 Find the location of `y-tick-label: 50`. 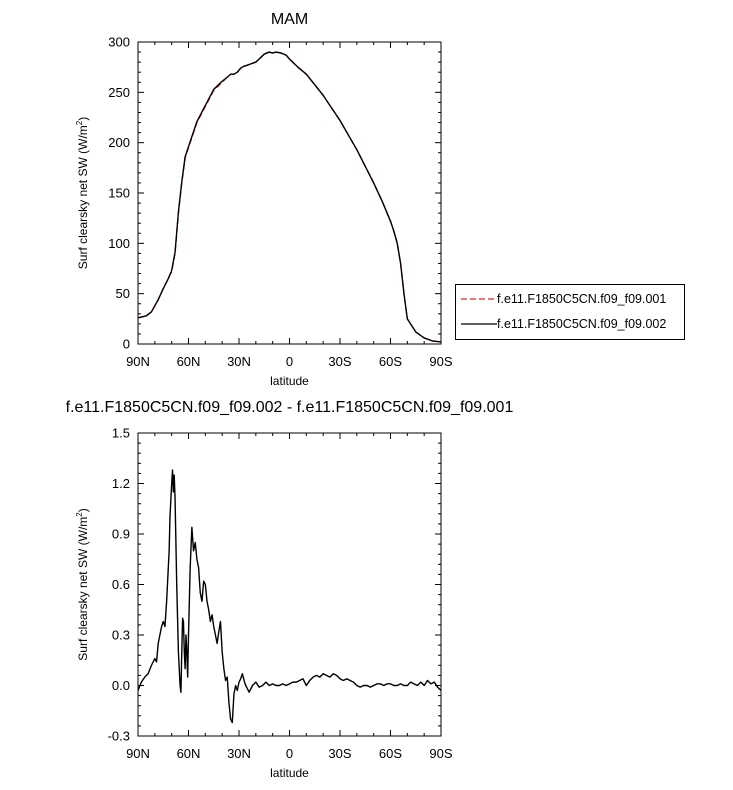

y-tick-label: 50 is located at coordinates (123, 293).